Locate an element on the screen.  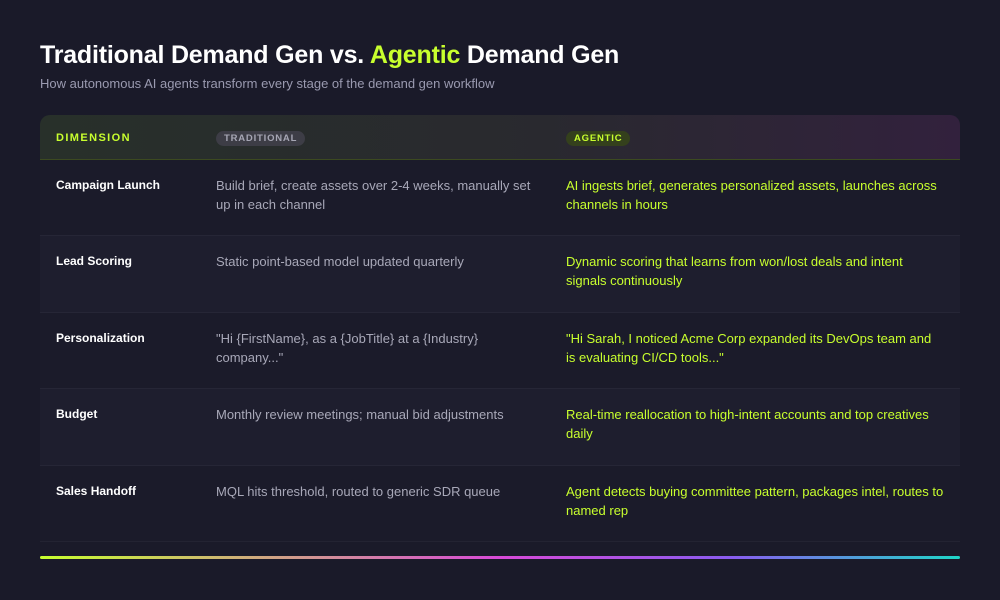
header-traditional-badge: TRADITIONAL is located at coordinates (261, 138).